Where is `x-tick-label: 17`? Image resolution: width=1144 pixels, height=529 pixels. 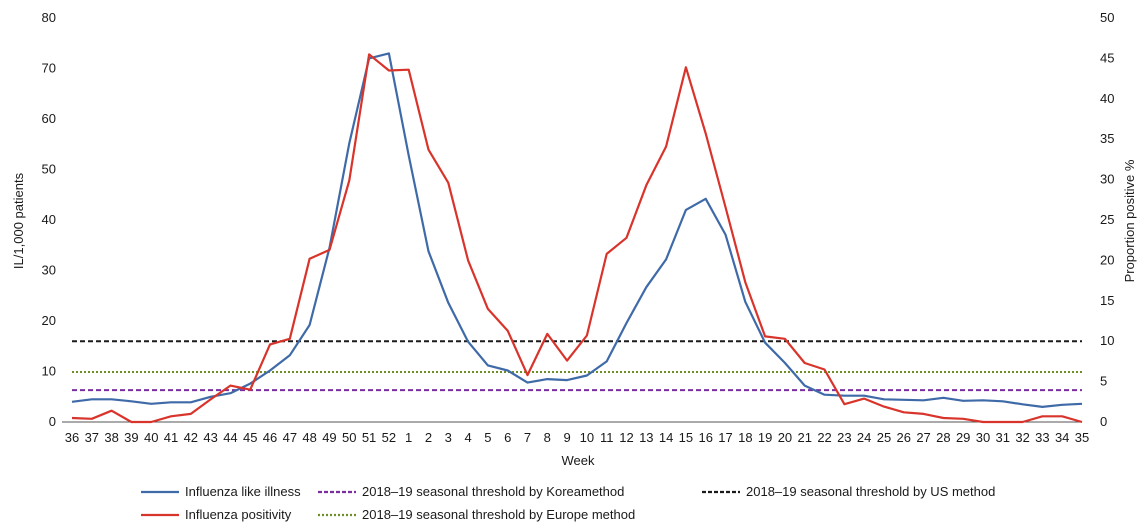 x-tick-label: 17 is located at coordinates (725, 437).